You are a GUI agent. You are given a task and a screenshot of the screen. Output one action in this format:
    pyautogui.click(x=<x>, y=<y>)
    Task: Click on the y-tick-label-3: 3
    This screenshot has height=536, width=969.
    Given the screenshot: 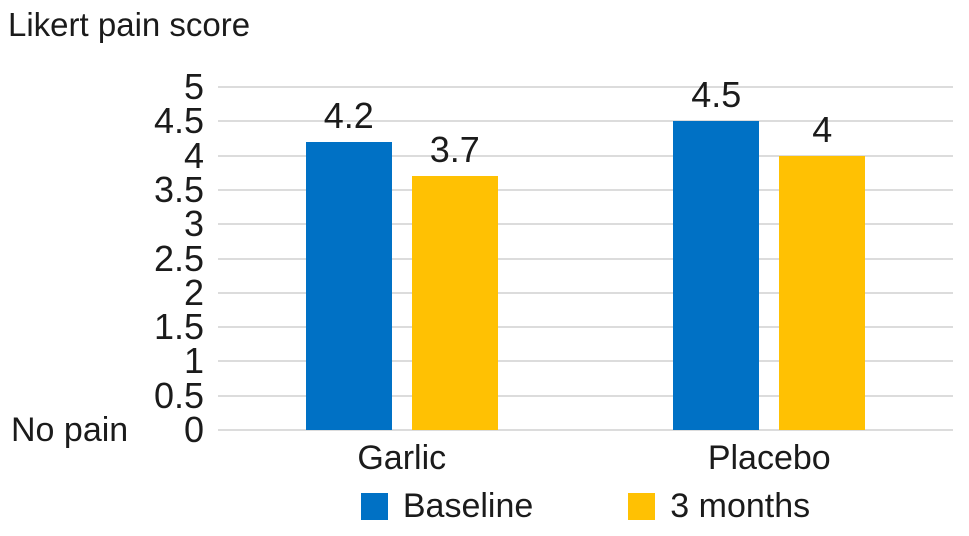 What is the action you would take?
    pyautogui.click(x=193, y=224)
    